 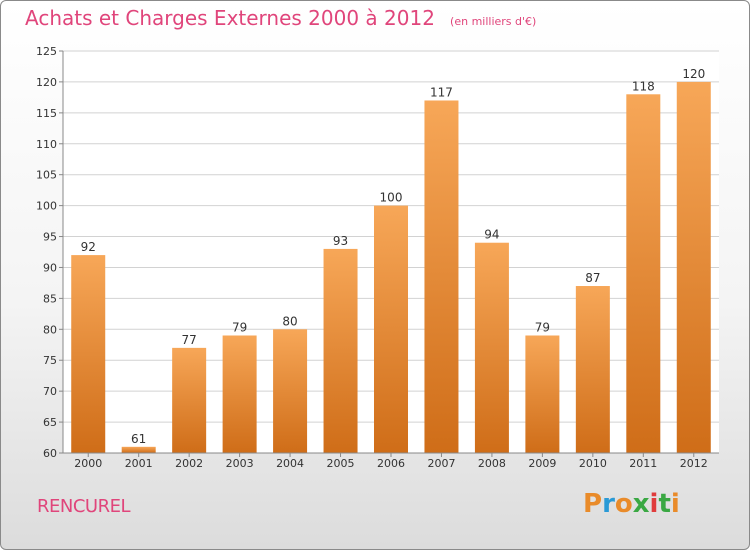 What do you see at coordinates (189, 400) in the screenshot?
I see `bar-2002` at bounding box center [189, 400].